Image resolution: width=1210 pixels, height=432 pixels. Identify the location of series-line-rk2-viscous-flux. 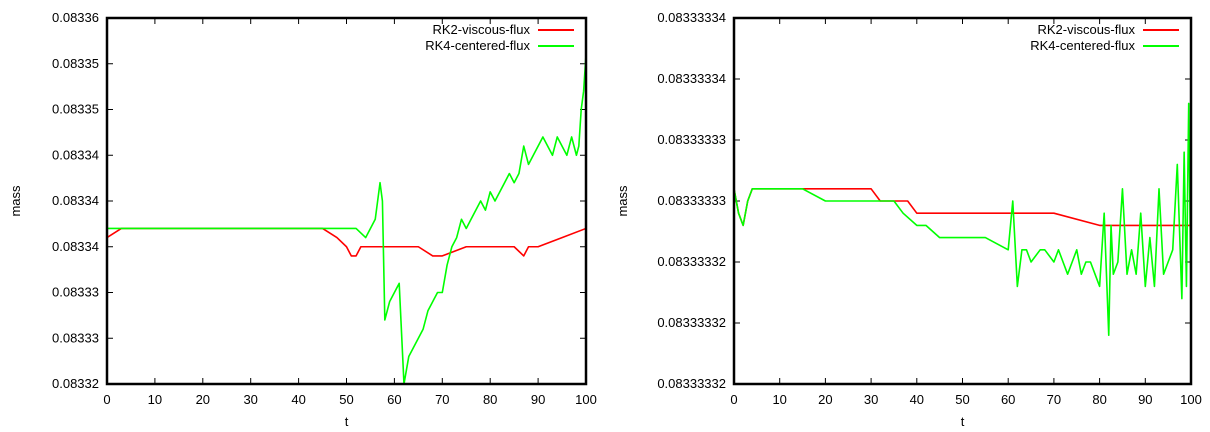
(346, 242).